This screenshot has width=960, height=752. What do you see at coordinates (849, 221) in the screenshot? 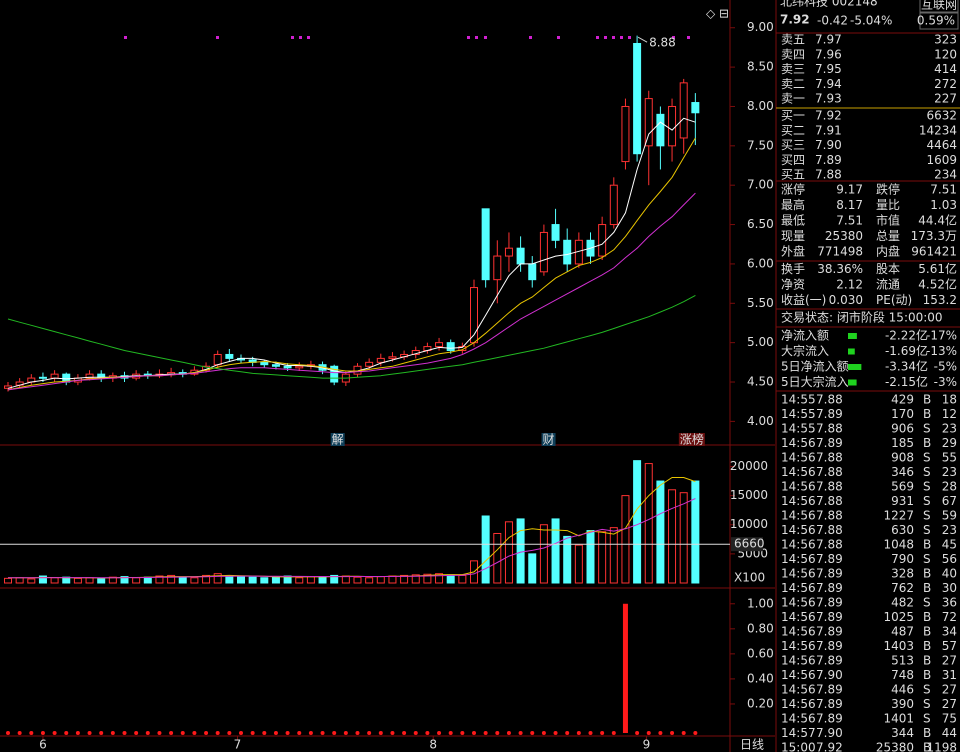
I see `stat-value: 7.51` at bounding box center [849, 221].